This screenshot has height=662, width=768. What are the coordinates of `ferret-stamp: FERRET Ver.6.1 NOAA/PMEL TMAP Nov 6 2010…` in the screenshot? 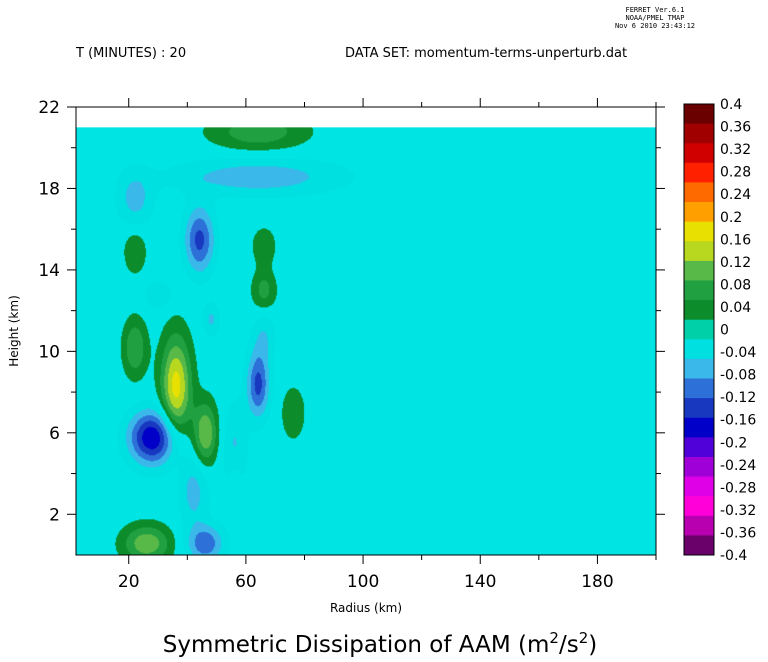 It's located at (655, 18).